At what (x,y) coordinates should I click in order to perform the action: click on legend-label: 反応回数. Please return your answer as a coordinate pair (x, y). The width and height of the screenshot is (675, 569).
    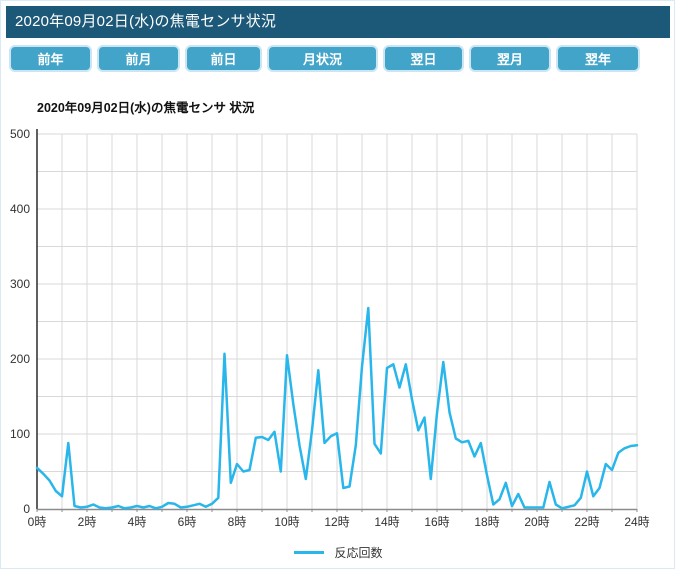
    Looking at the image, I should click on (358, 553).